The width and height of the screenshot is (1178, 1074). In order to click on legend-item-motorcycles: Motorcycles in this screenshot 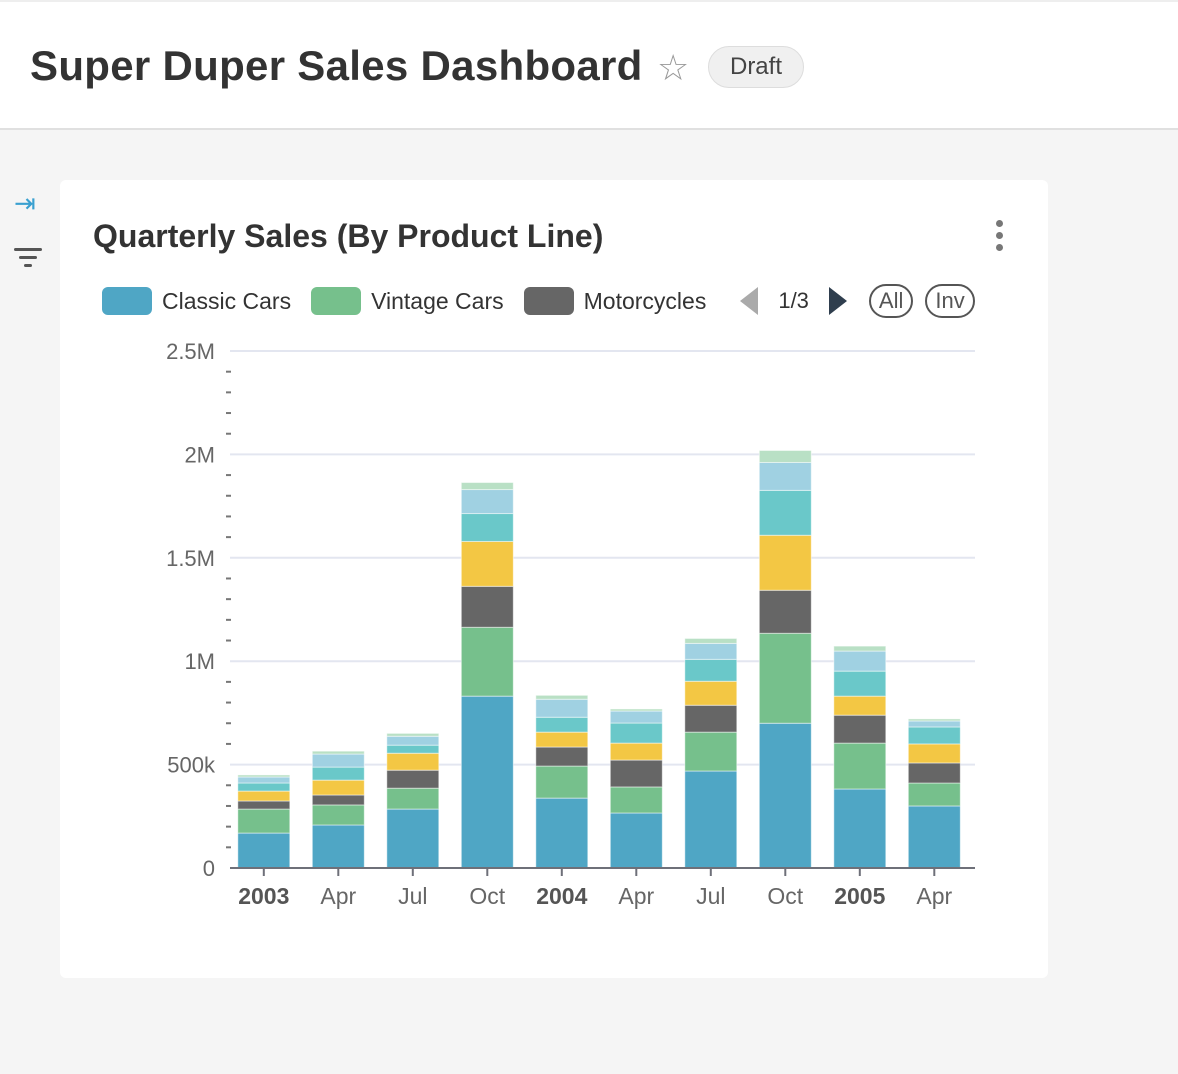, I will do `click(615, 301)`.